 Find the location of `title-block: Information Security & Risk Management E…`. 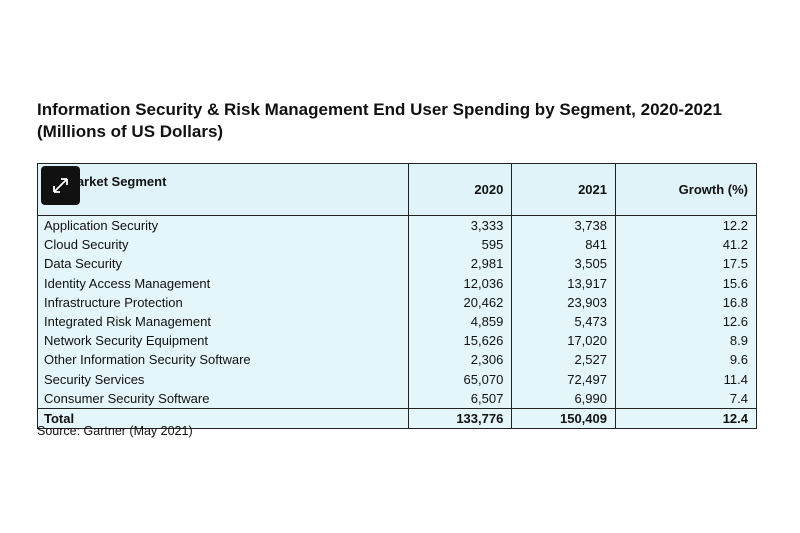

title-block: Information Security & Risk Management E… is located at coordinates (379, 121).